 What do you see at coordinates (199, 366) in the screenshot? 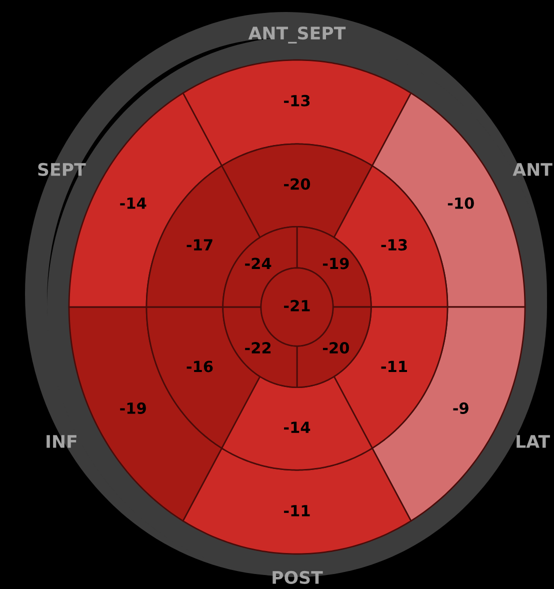
I see `data-label: -16` at bounding box center [199, 366].